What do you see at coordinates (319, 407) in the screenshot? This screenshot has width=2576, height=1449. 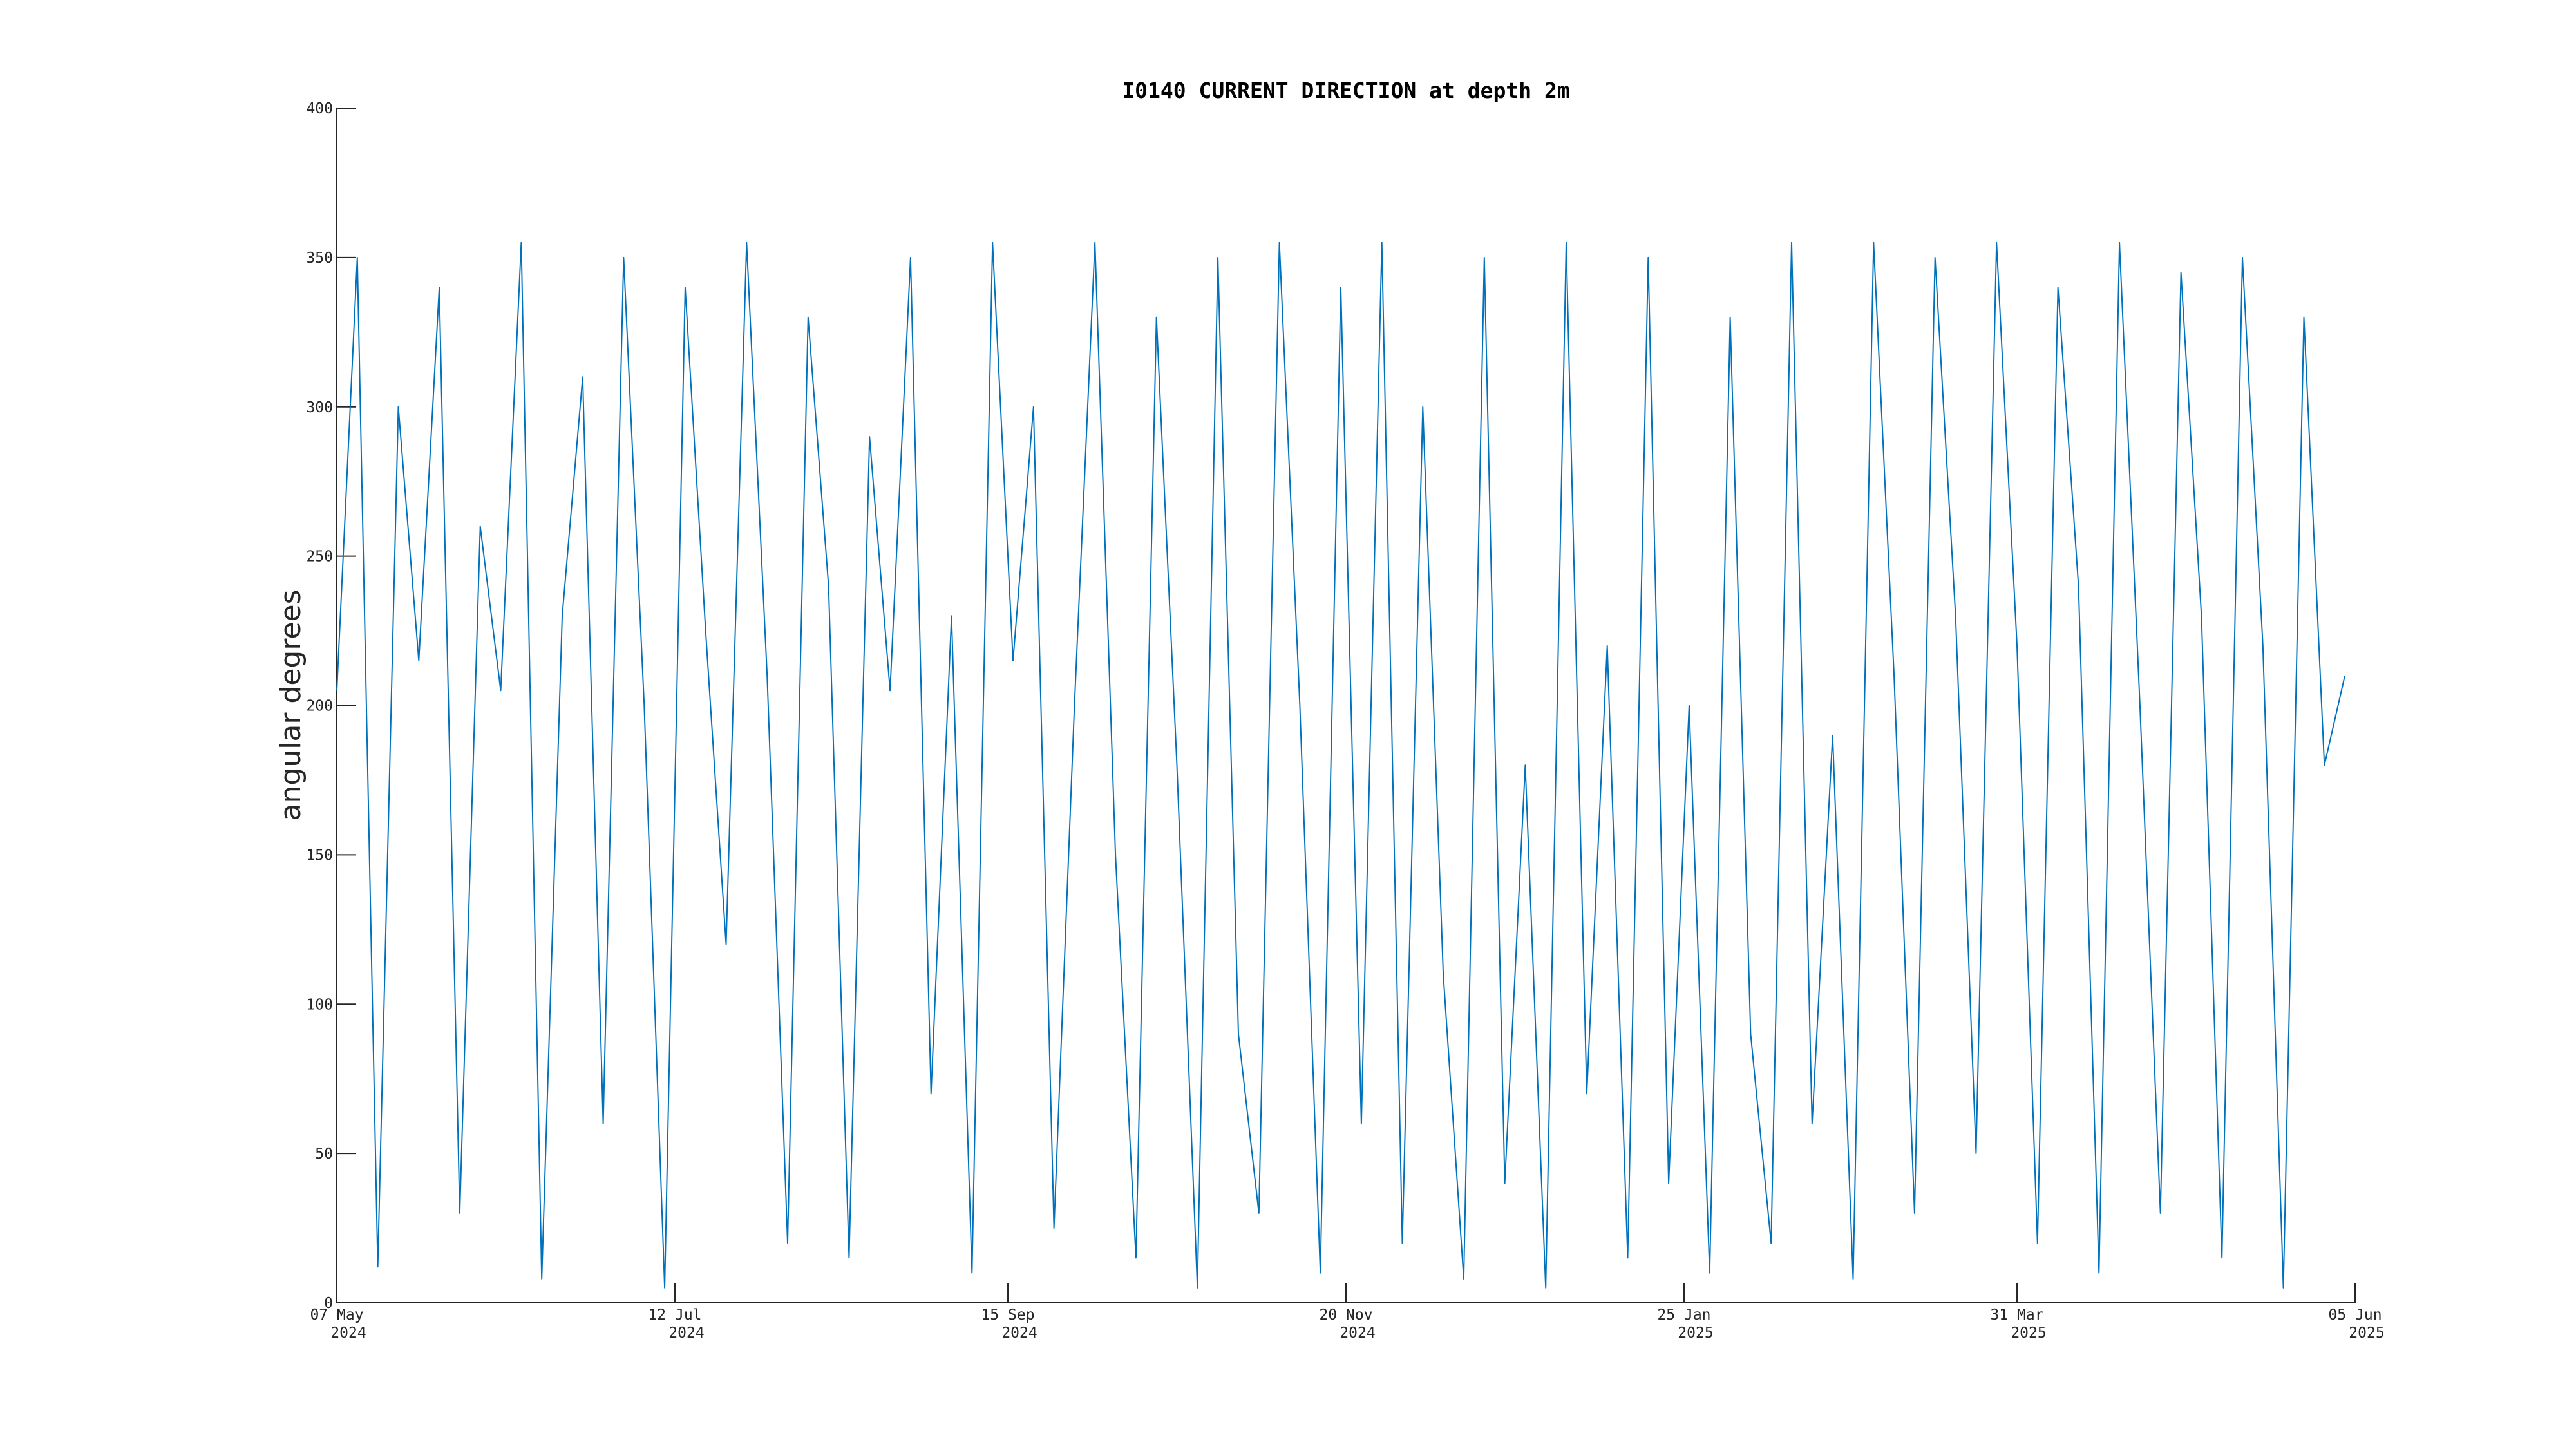 I see `y-tick-label: 300` at bounding box center [319, 407].